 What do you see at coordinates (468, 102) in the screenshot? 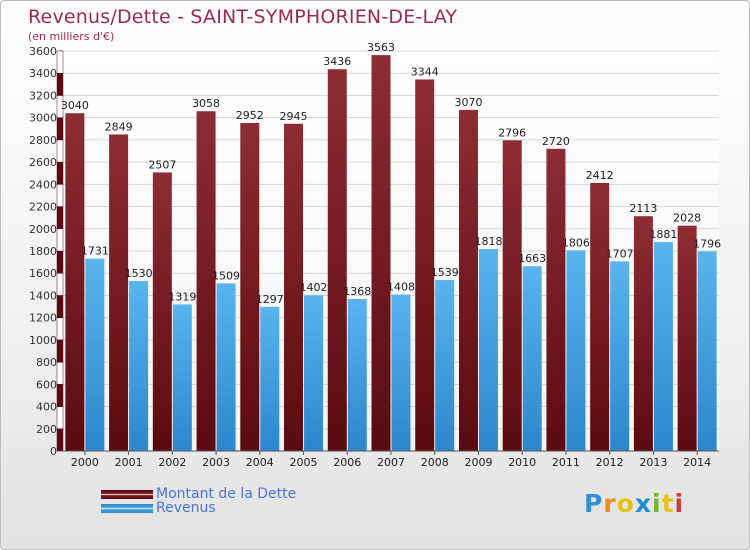
I see `value-label-debt: 3070` at bounding box center [468, 102].